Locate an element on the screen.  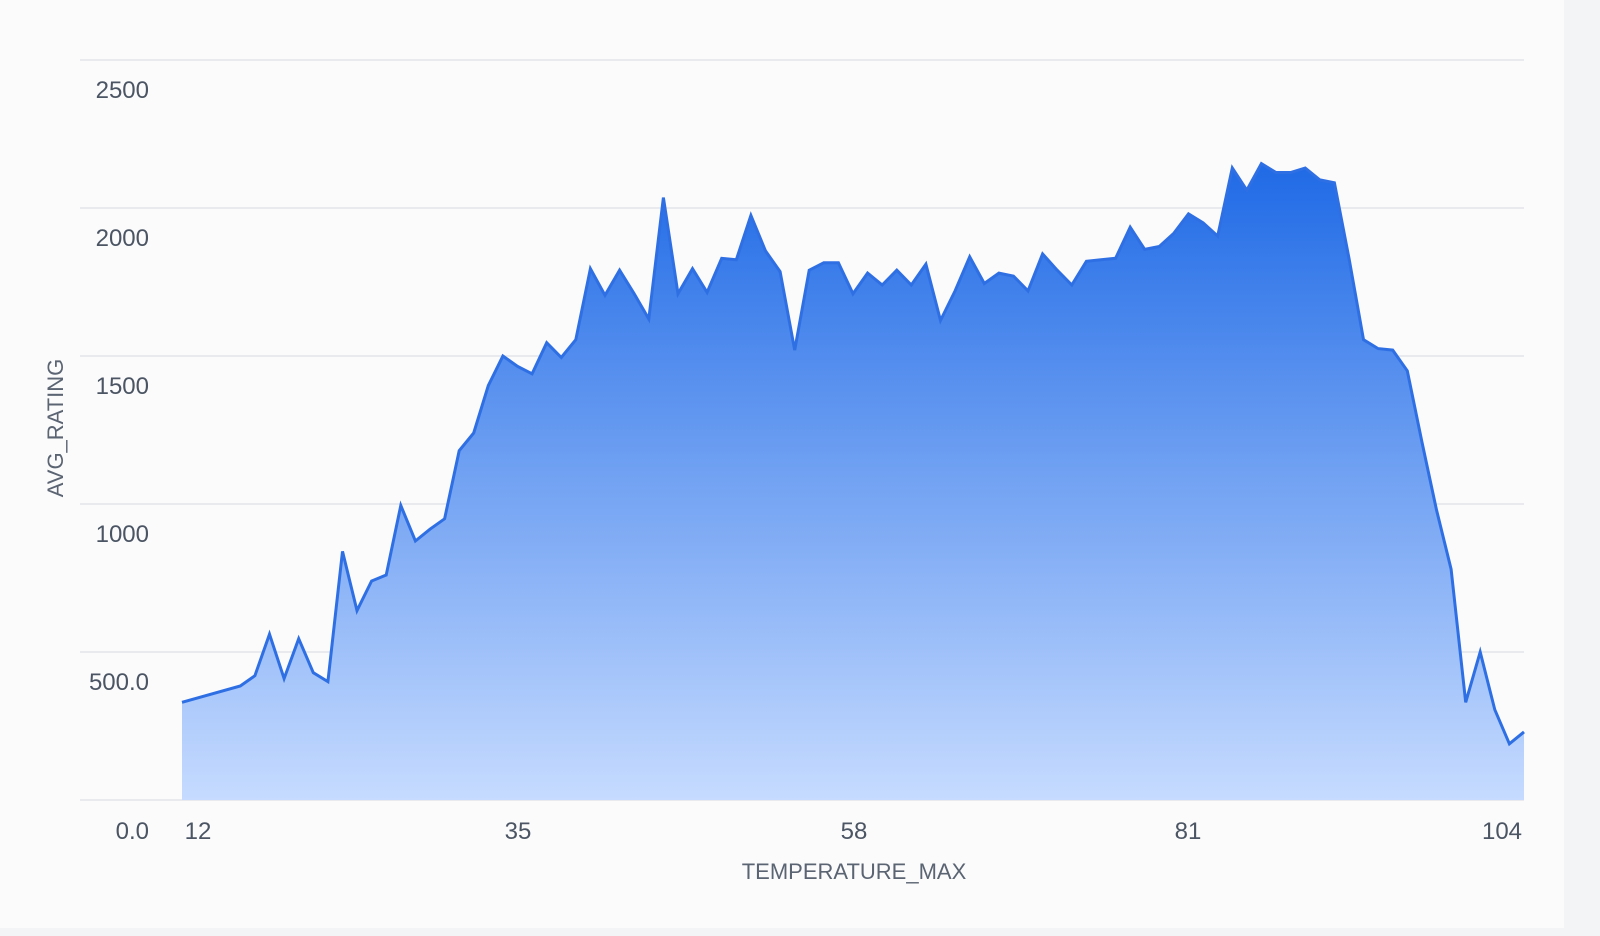
y-tick-label: 0.0 is located at coordinates (132, 831).